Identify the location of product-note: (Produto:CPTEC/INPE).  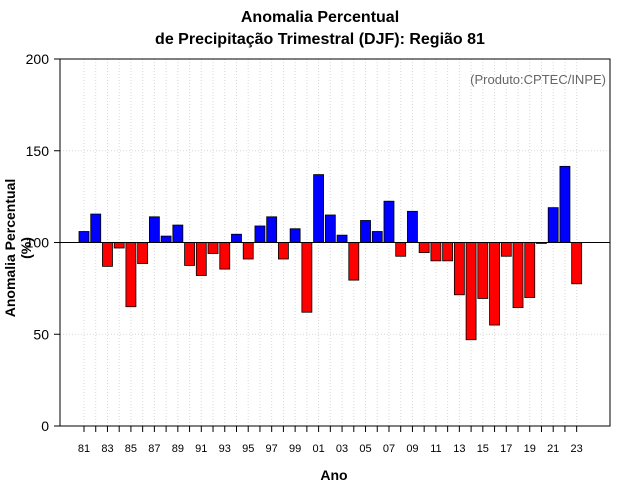
(538, 79).